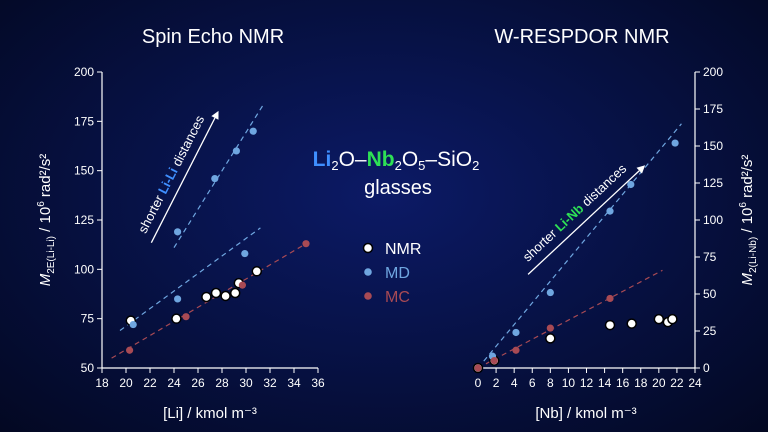 The image size is (768, 432). What do you see at coordinates (46, 220) in the screenshot?
I see `chart-left-y-label: M2E(Li-Li) / 106 rad²/s²` at bounding box center [46, 220].